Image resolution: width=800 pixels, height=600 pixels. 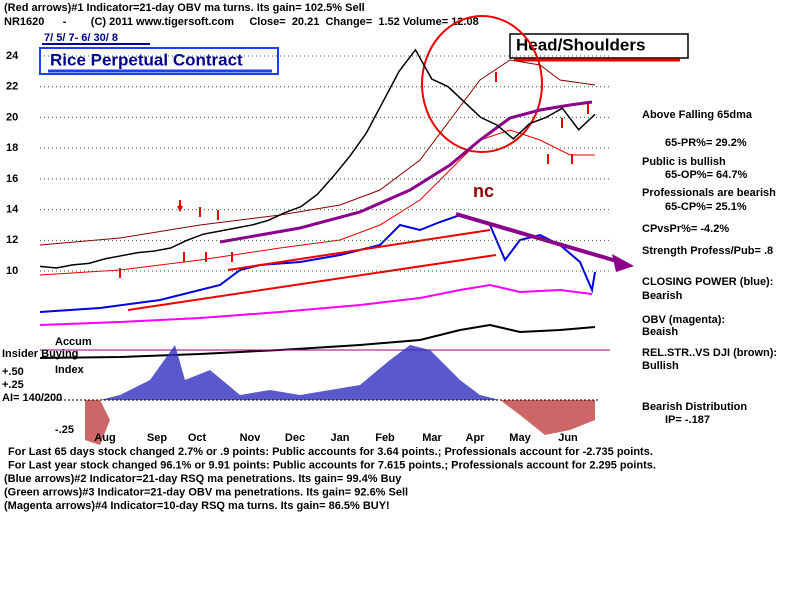 I want to click on side-text: Strength Profess/Pub= .8, so click(x=707, y=251).